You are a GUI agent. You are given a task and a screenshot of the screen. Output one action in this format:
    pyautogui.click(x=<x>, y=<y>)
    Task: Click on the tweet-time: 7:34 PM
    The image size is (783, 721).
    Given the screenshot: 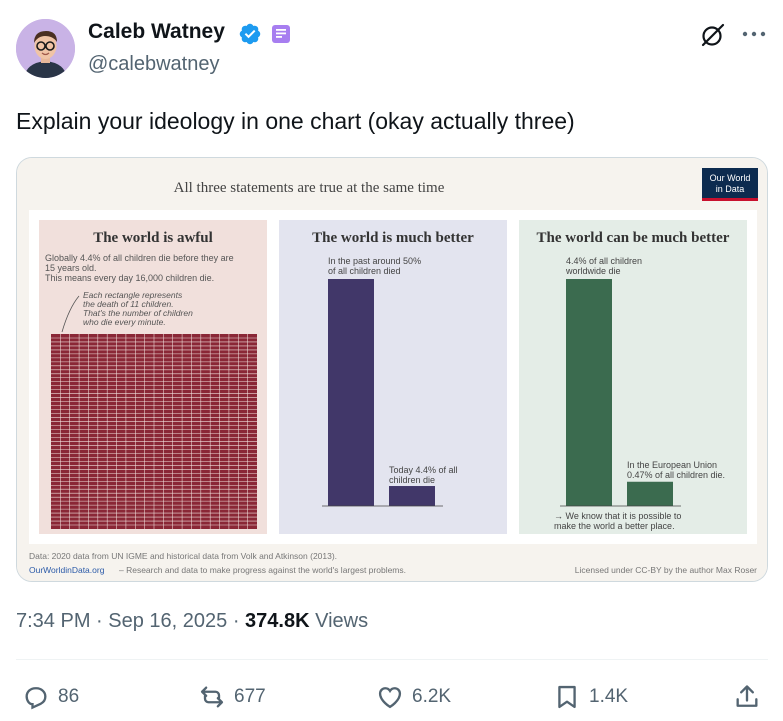 What is the action you would take?
    pyautogui.click(x=53, y=621)
    